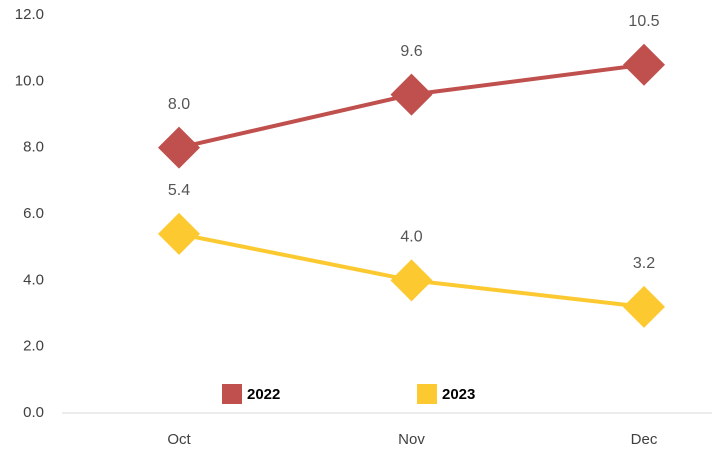  I want to click on y-tick-label: 2.0, so click(33, 346).